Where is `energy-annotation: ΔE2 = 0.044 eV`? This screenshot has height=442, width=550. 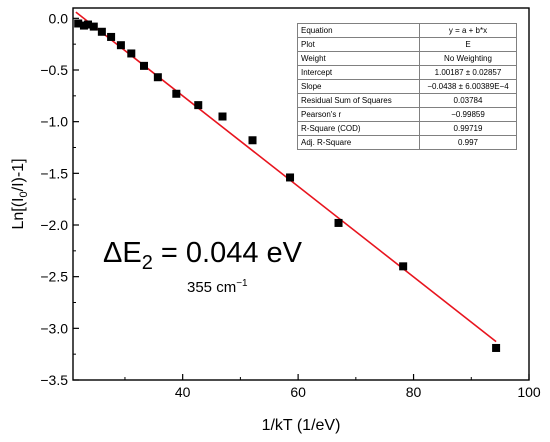
energy-annotation: ΔE2 = 0.044 eV is located at coordinates (202, 255).